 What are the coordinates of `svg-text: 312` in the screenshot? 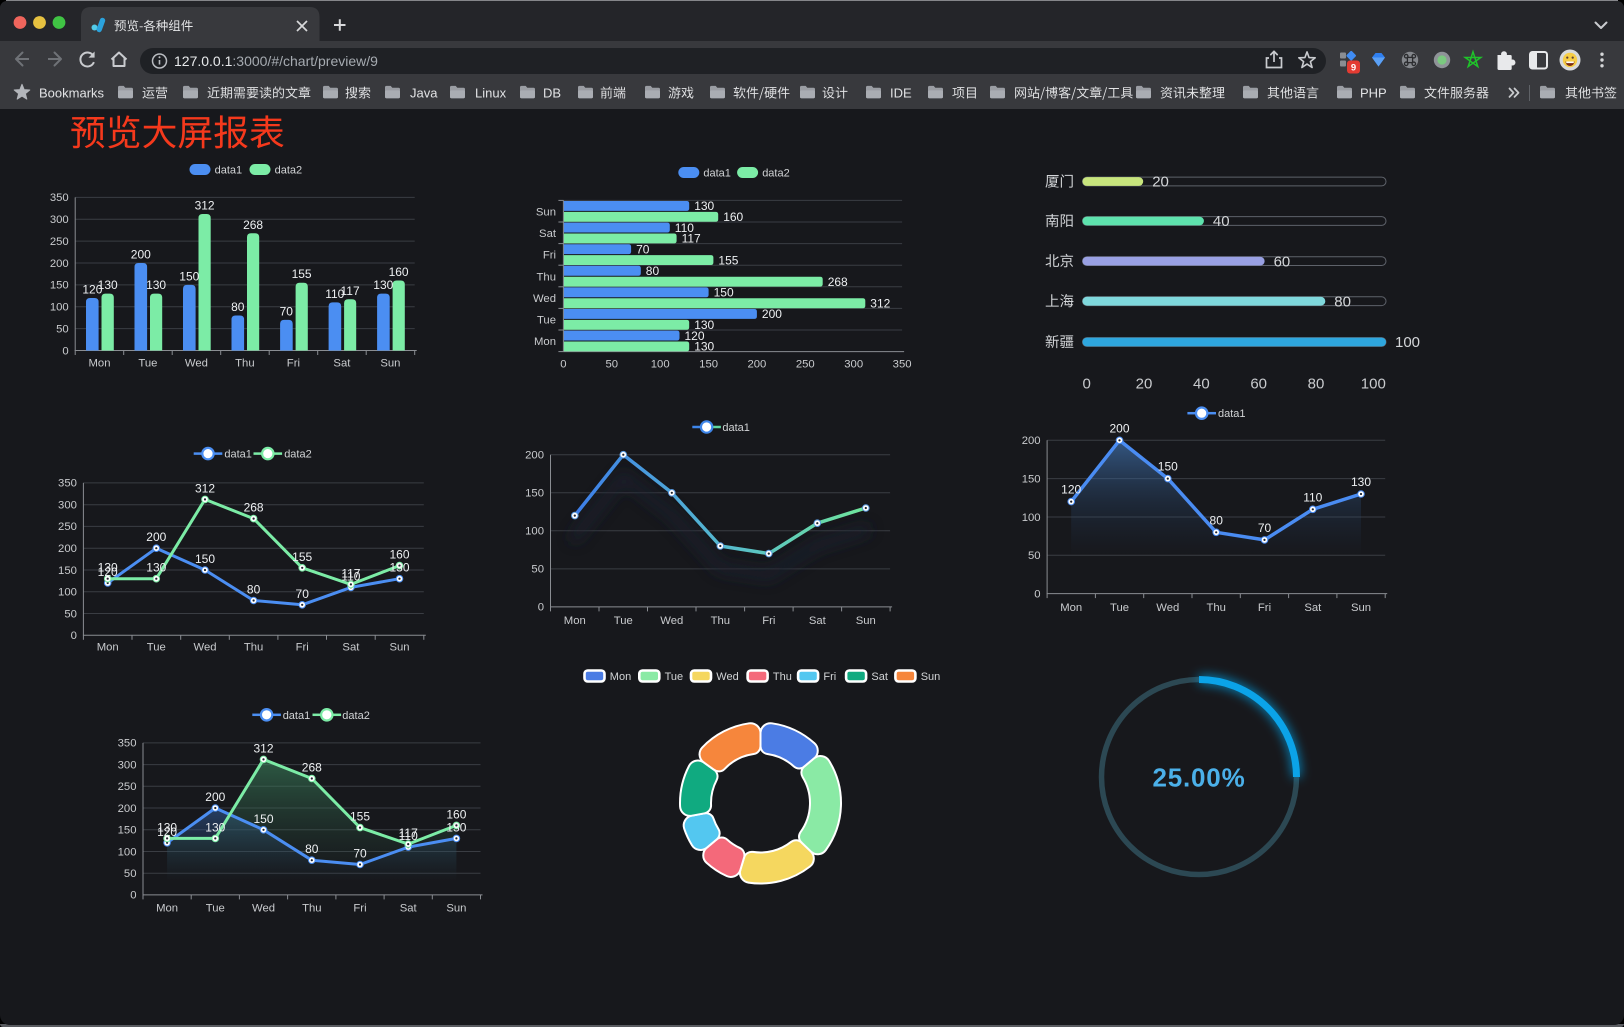 It's located at (880, 304).